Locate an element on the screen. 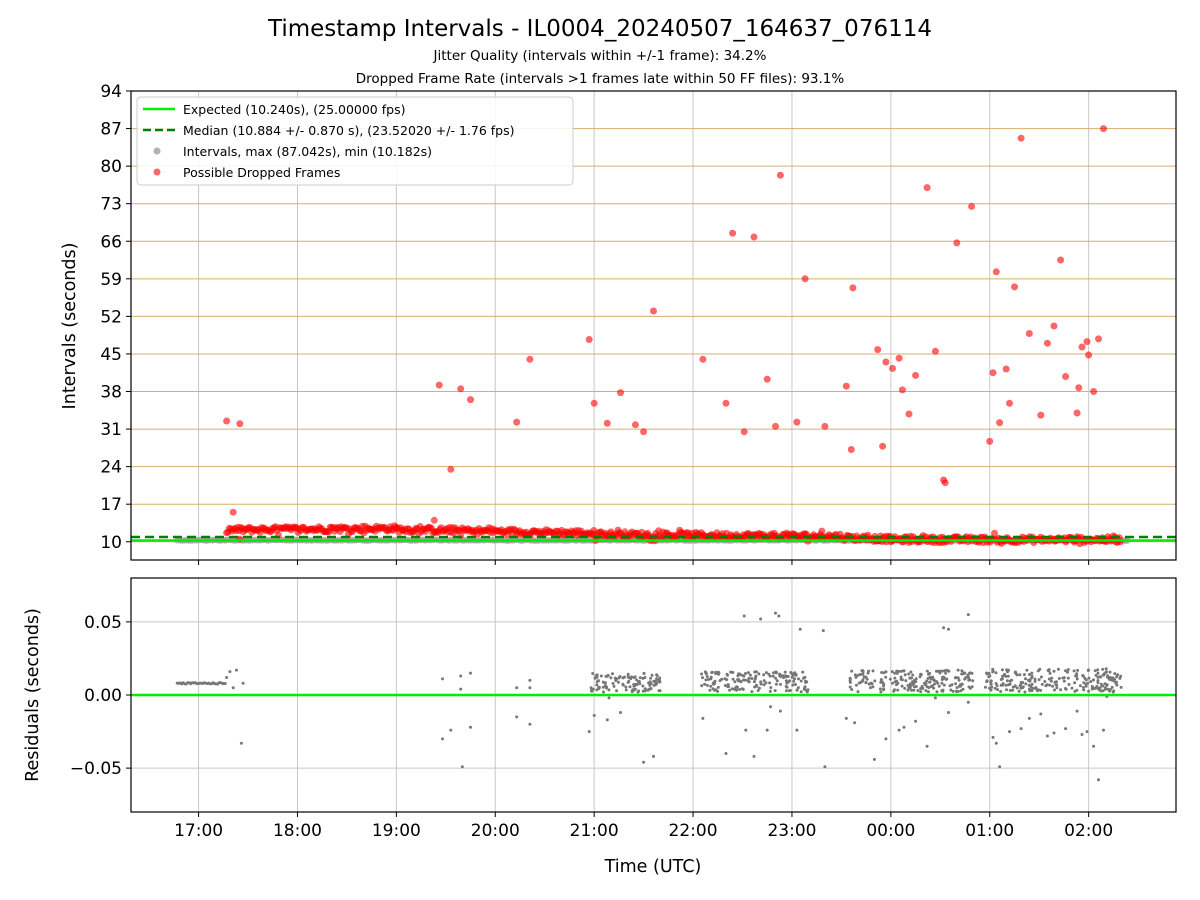 Image resolution: width=1200 pixels, height=900 pixels. xtick-label: 00:00 is located at coordinates (890, 831).